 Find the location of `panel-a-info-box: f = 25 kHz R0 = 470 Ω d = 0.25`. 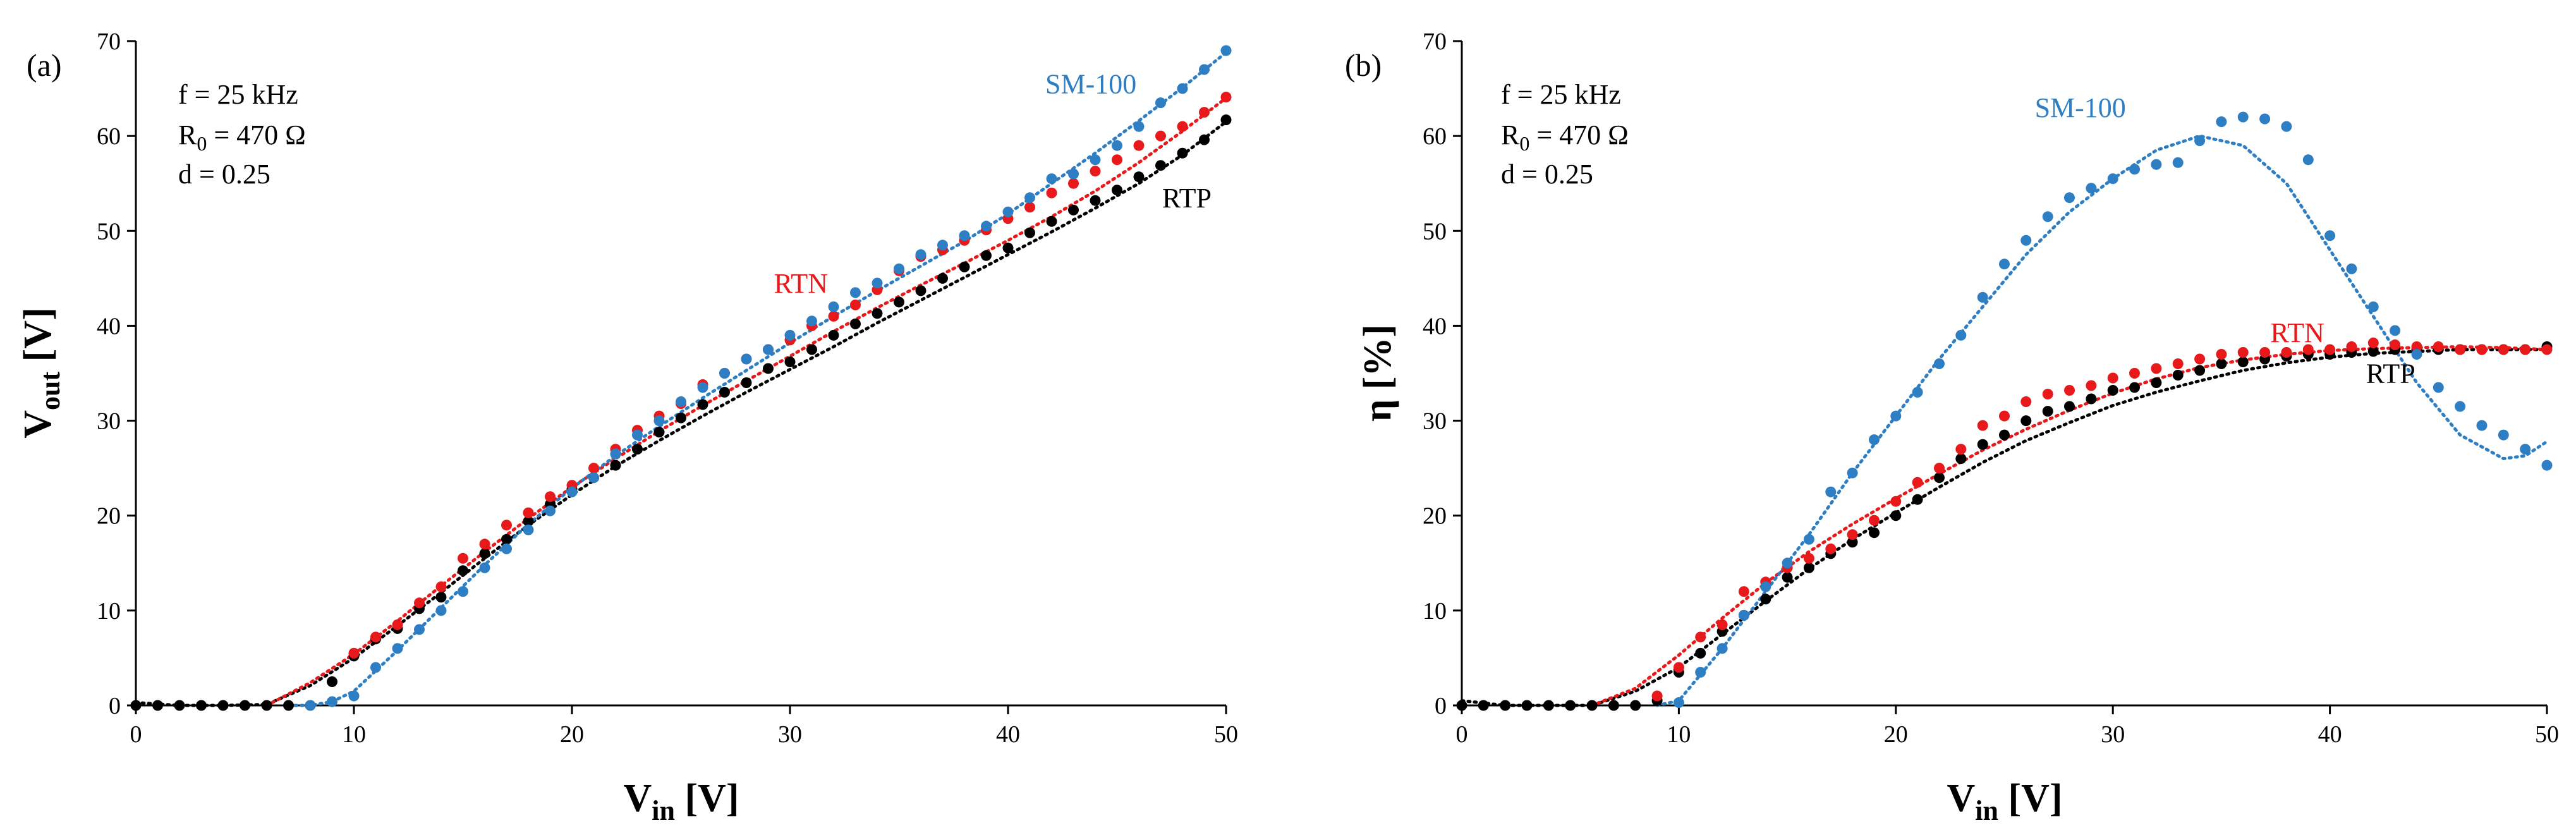

panel-a-info-box: f = 25 kHz R0 = 470 Ω d = 0.25 is located at coordinates (242, 134).